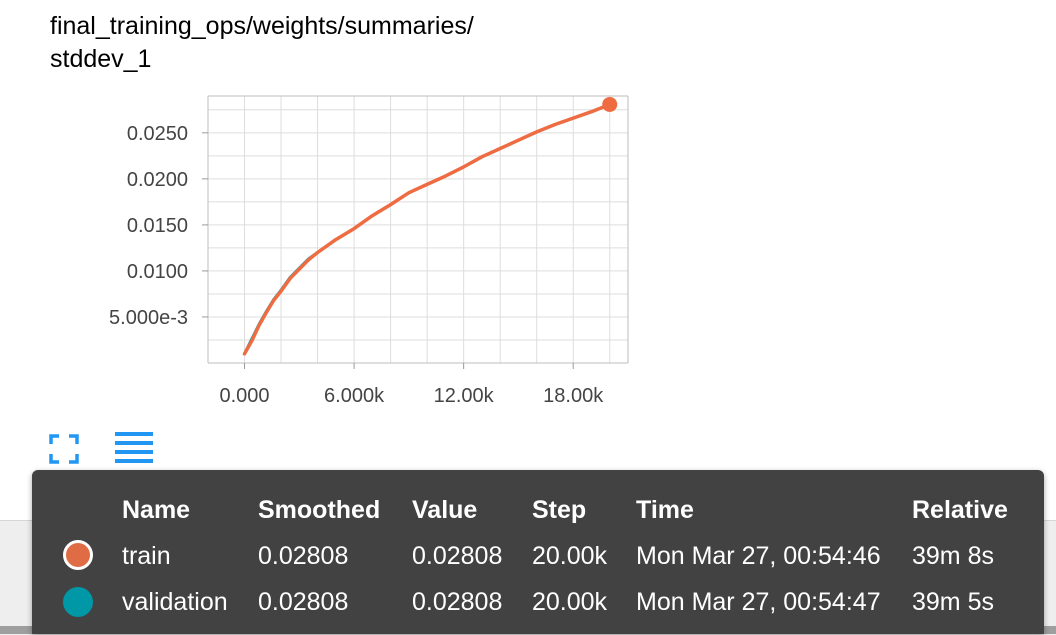 The image size is (1056, 635). What do you see at coordinates (157, 180) in the screenshot?
I see `y-tick-label: 0.0200` at bounding box center [157, 180].